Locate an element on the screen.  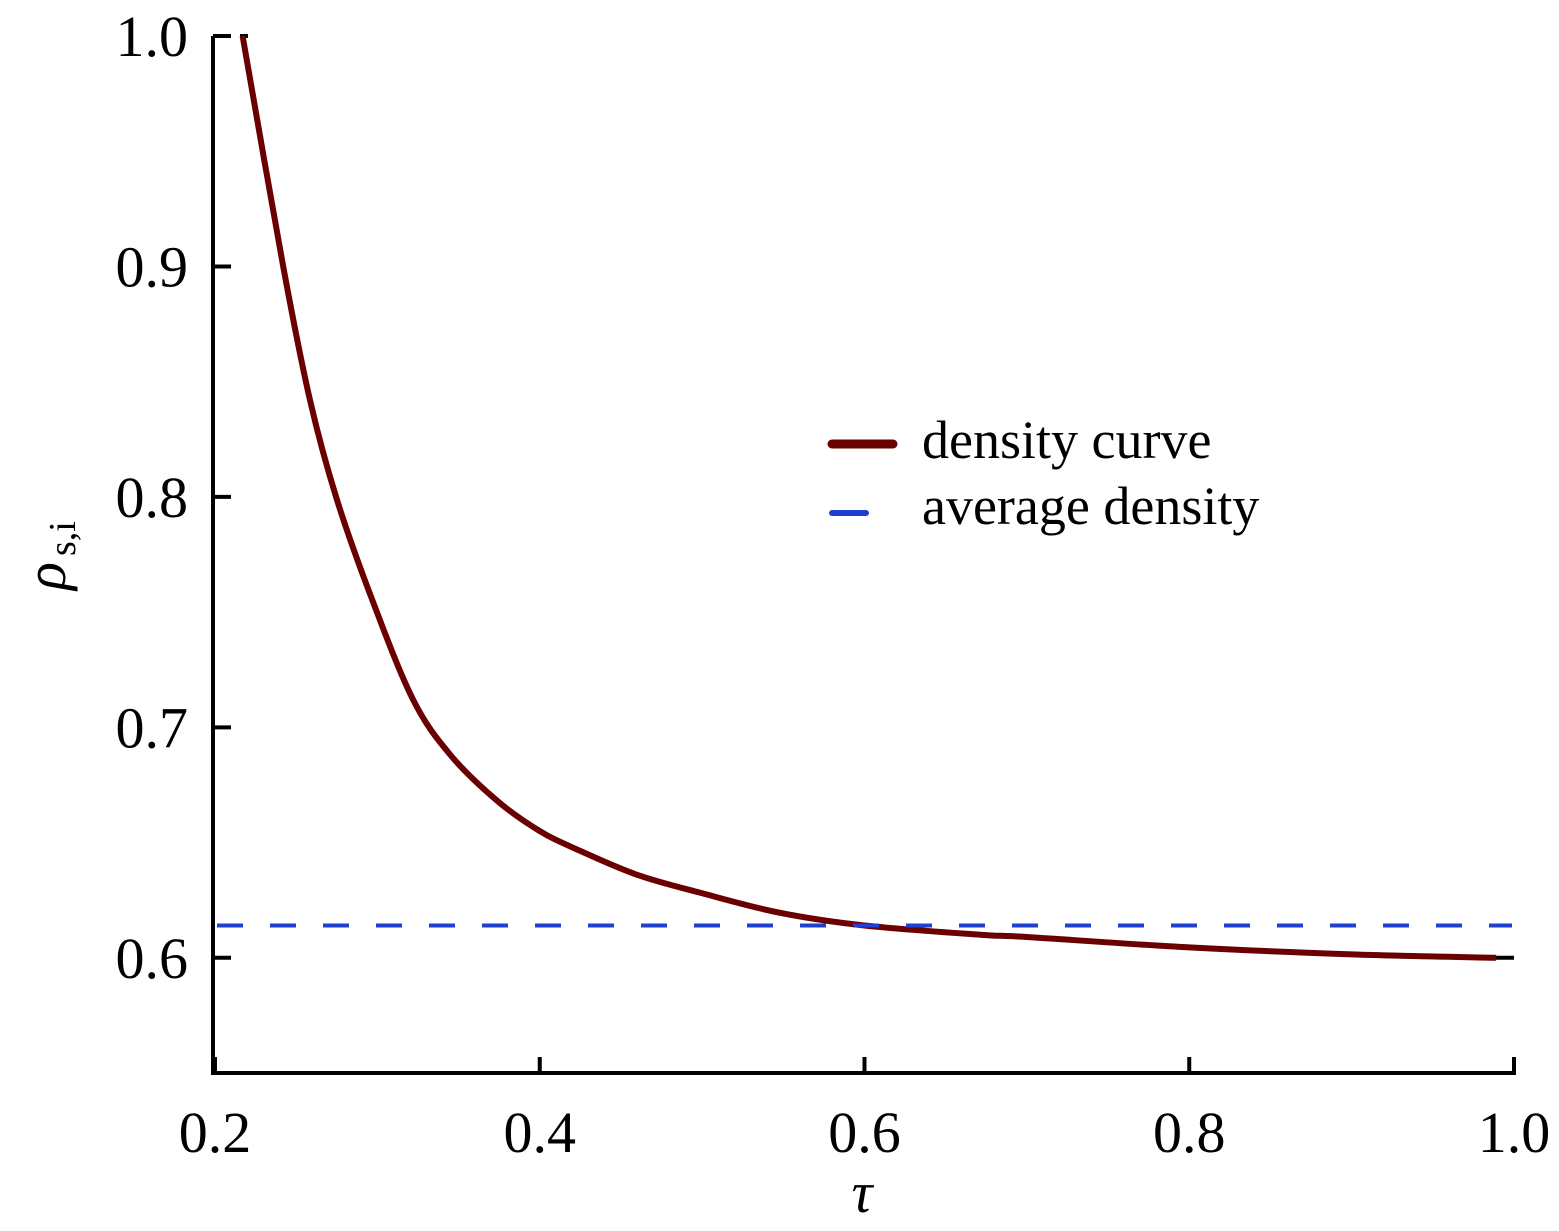
y-tick-label: 0.6 is located at coordinates (152, 958).